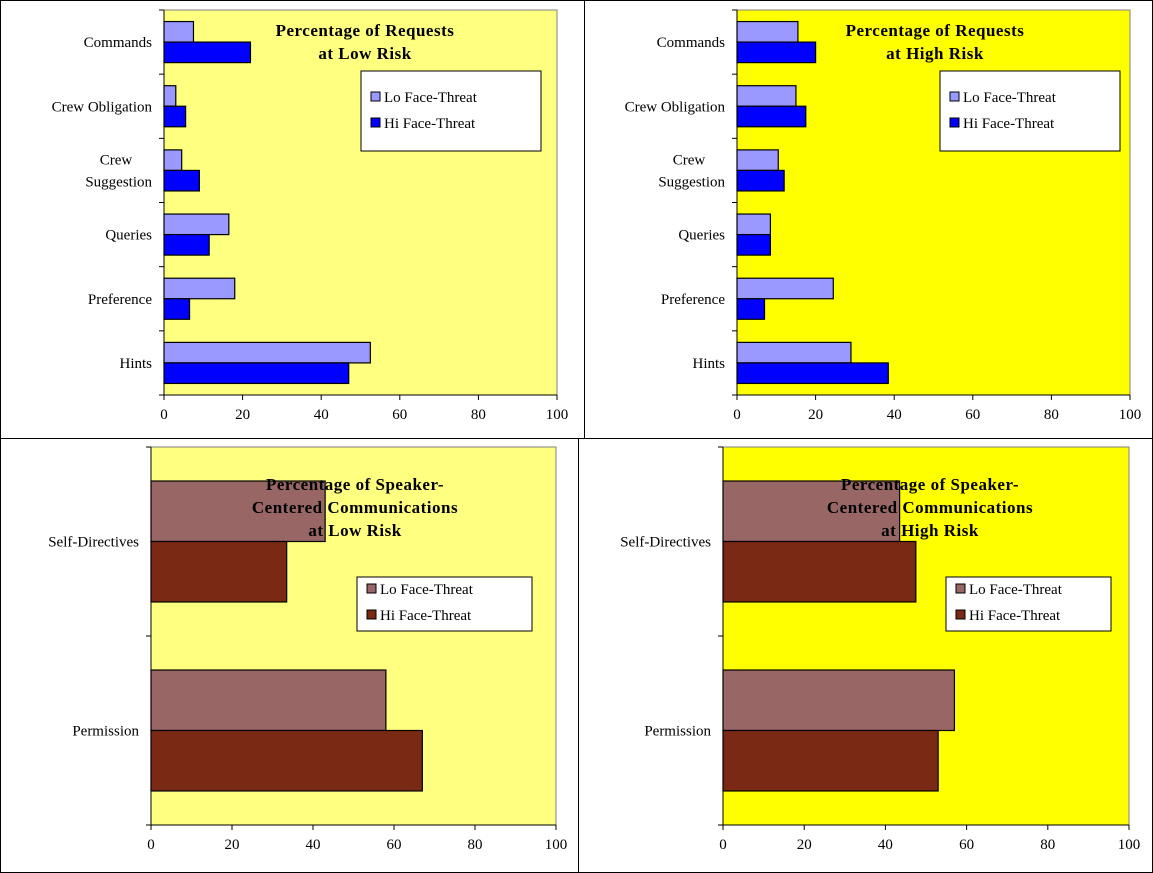  Describe the element at coordinates (365, 42) in the screenshot. I see `chart-title: Percentage of Requests at Low Risk` at that location.